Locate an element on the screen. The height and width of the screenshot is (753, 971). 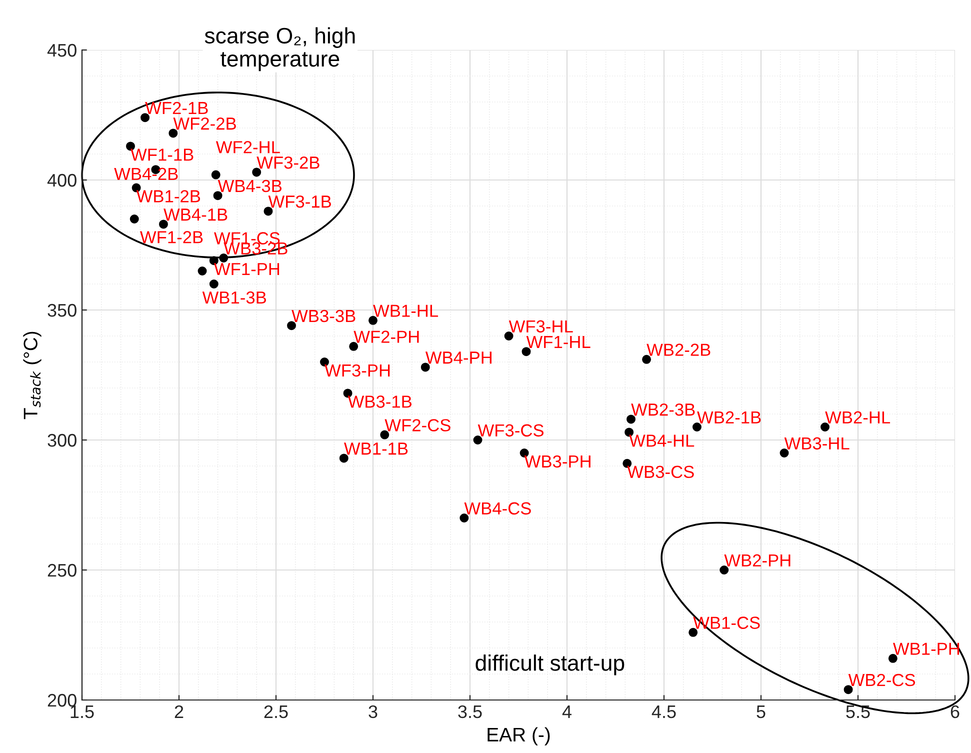
annotation: WF3-CS is located at coordinates (511, 430).